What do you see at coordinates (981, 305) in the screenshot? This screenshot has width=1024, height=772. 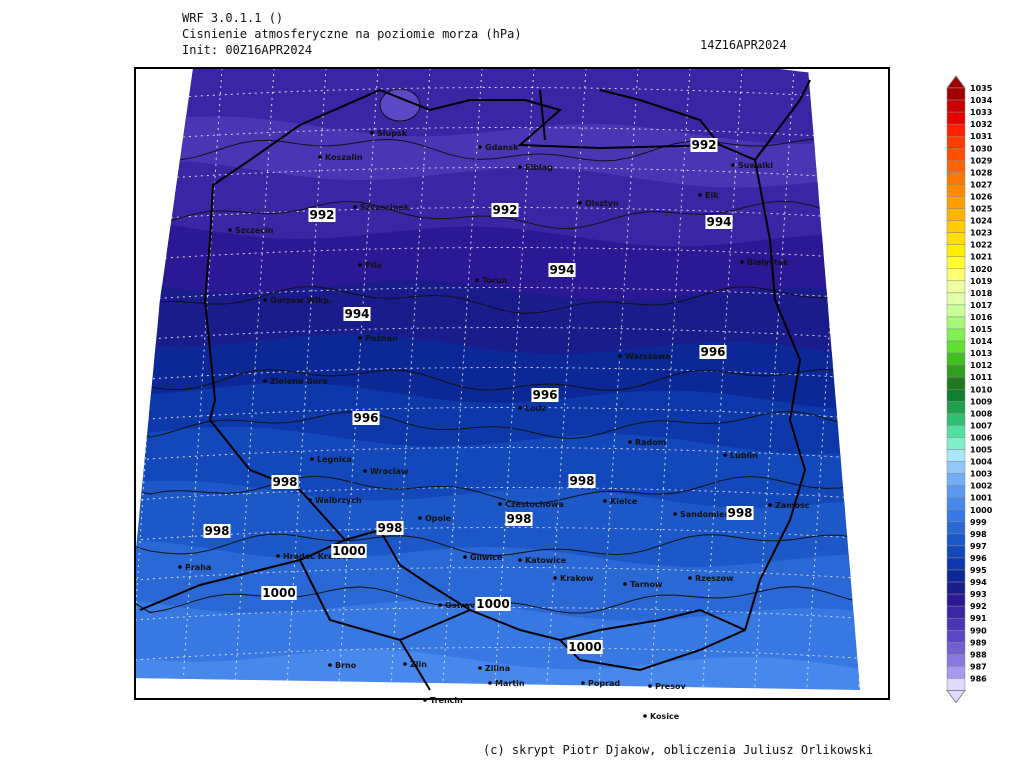 I see `colorbar-label: 1017` at bounding box center [981, 305].